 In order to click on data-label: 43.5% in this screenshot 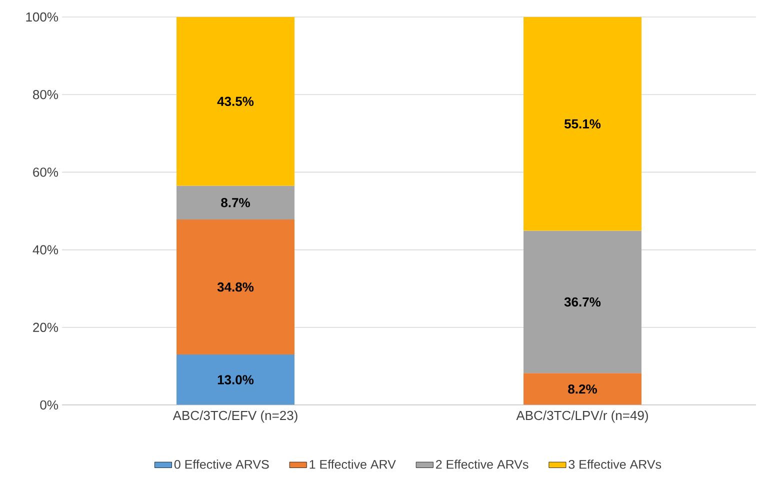, I will do `click(235, 101)`.